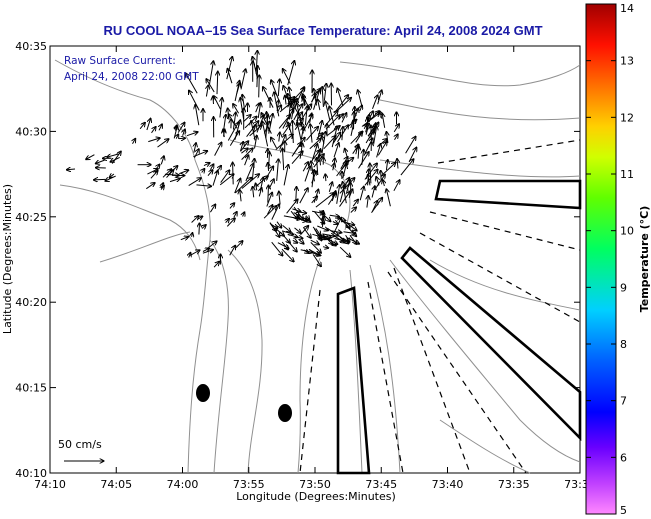  What do you see at coordinates (31, 131) in the screenshot?
I see `y-tick-label: 40:30` at bounding box center [31, 131].